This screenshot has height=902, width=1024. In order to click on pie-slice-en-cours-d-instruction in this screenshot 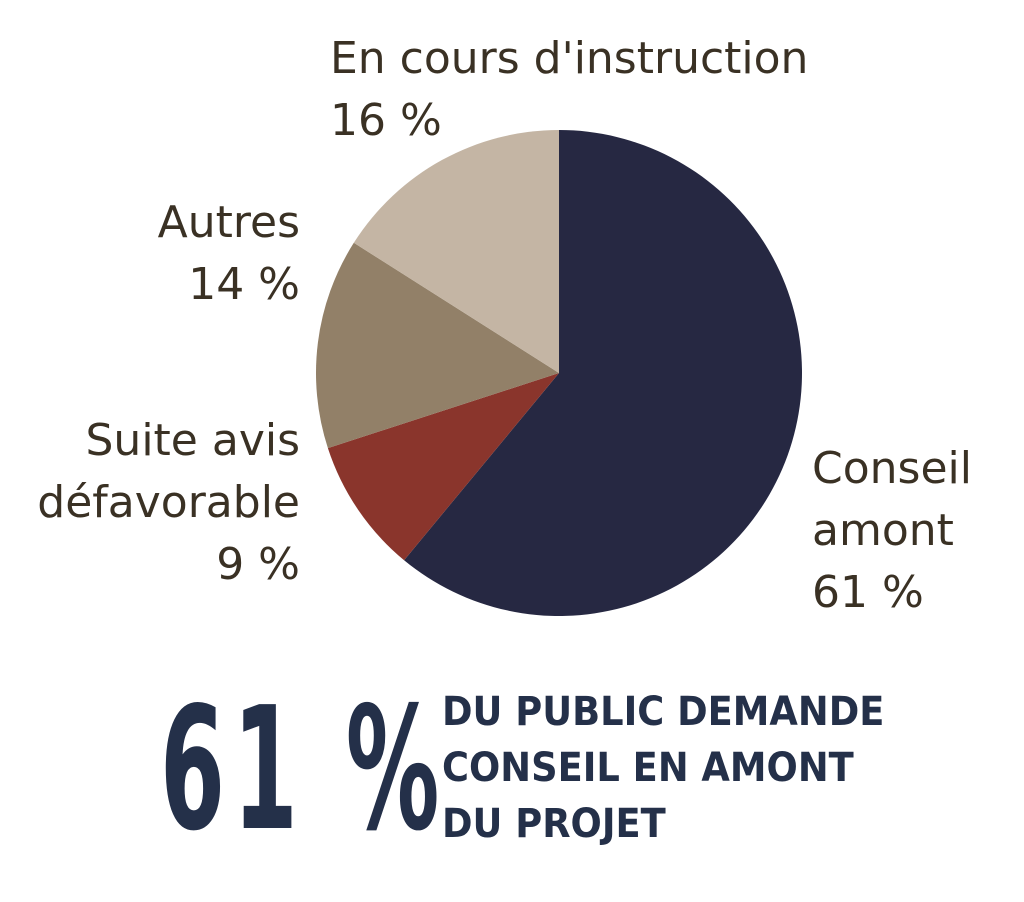, I will do `click(456, 251)`.